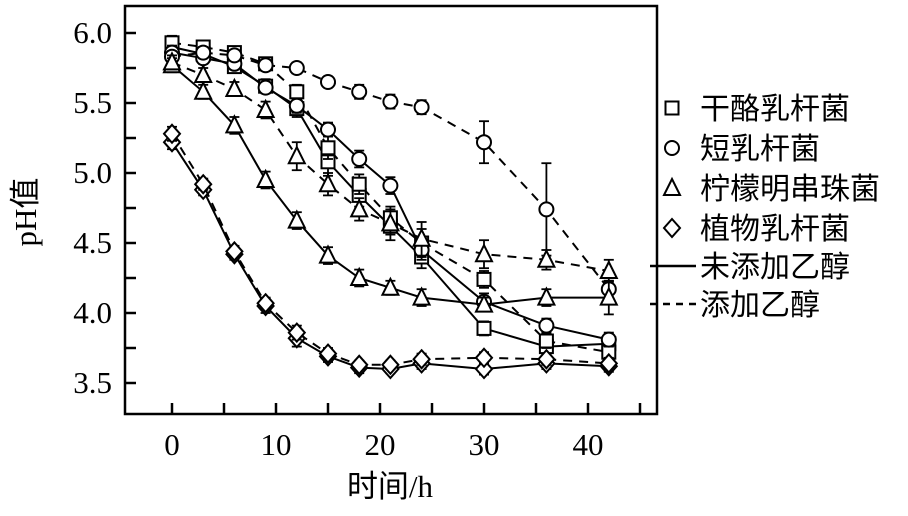 Image resolution: width=908 pixels, height=516 pixels. Describe the element at coordinates (390, 486) in the screenshot. I see `x-axis-title: 时间/h` at that location.